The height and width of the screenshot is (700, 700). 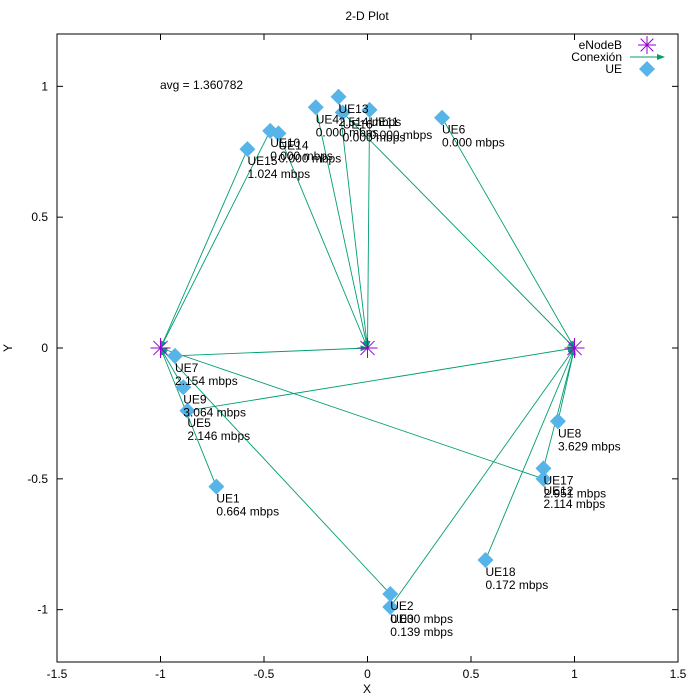 I want to click on ue-name-label: UE14, so click(x=293, y=145).